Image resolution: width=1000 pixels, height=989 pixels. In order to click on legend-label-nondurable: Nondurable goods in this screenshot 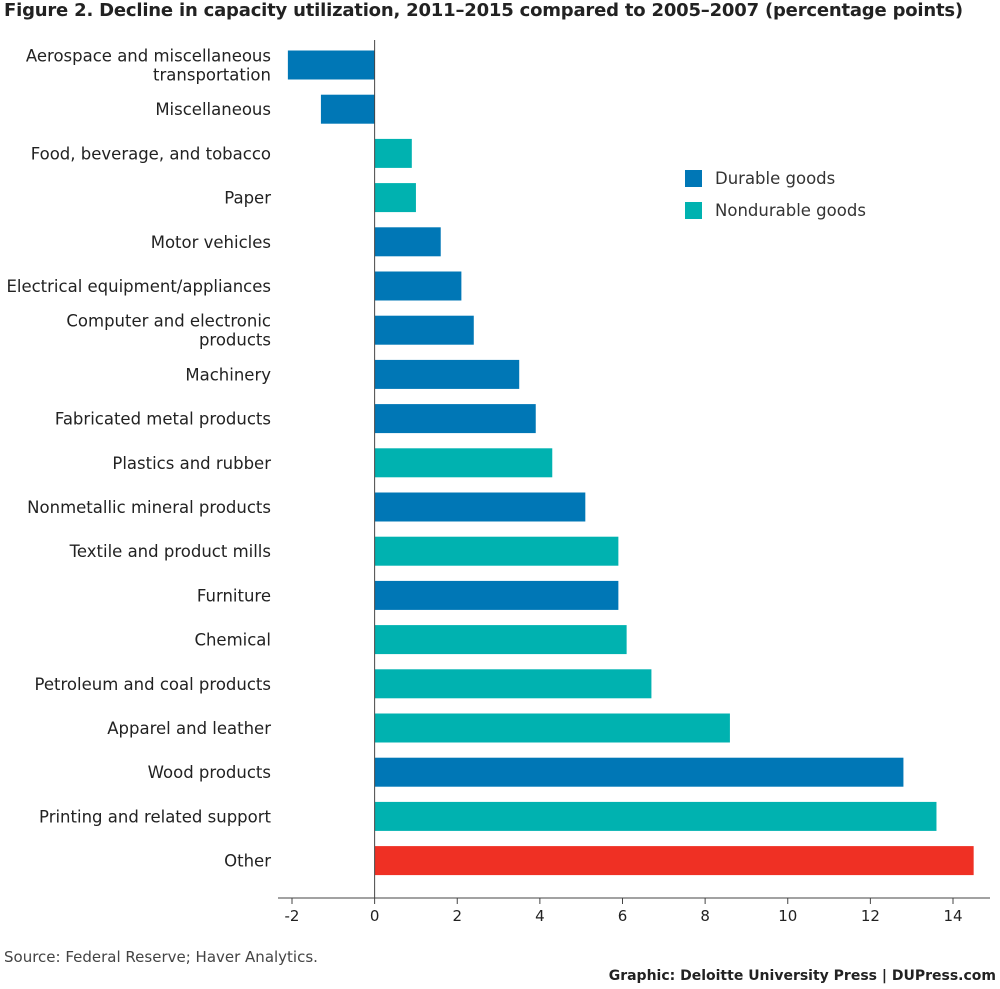, I will do `click(790, 210)`.